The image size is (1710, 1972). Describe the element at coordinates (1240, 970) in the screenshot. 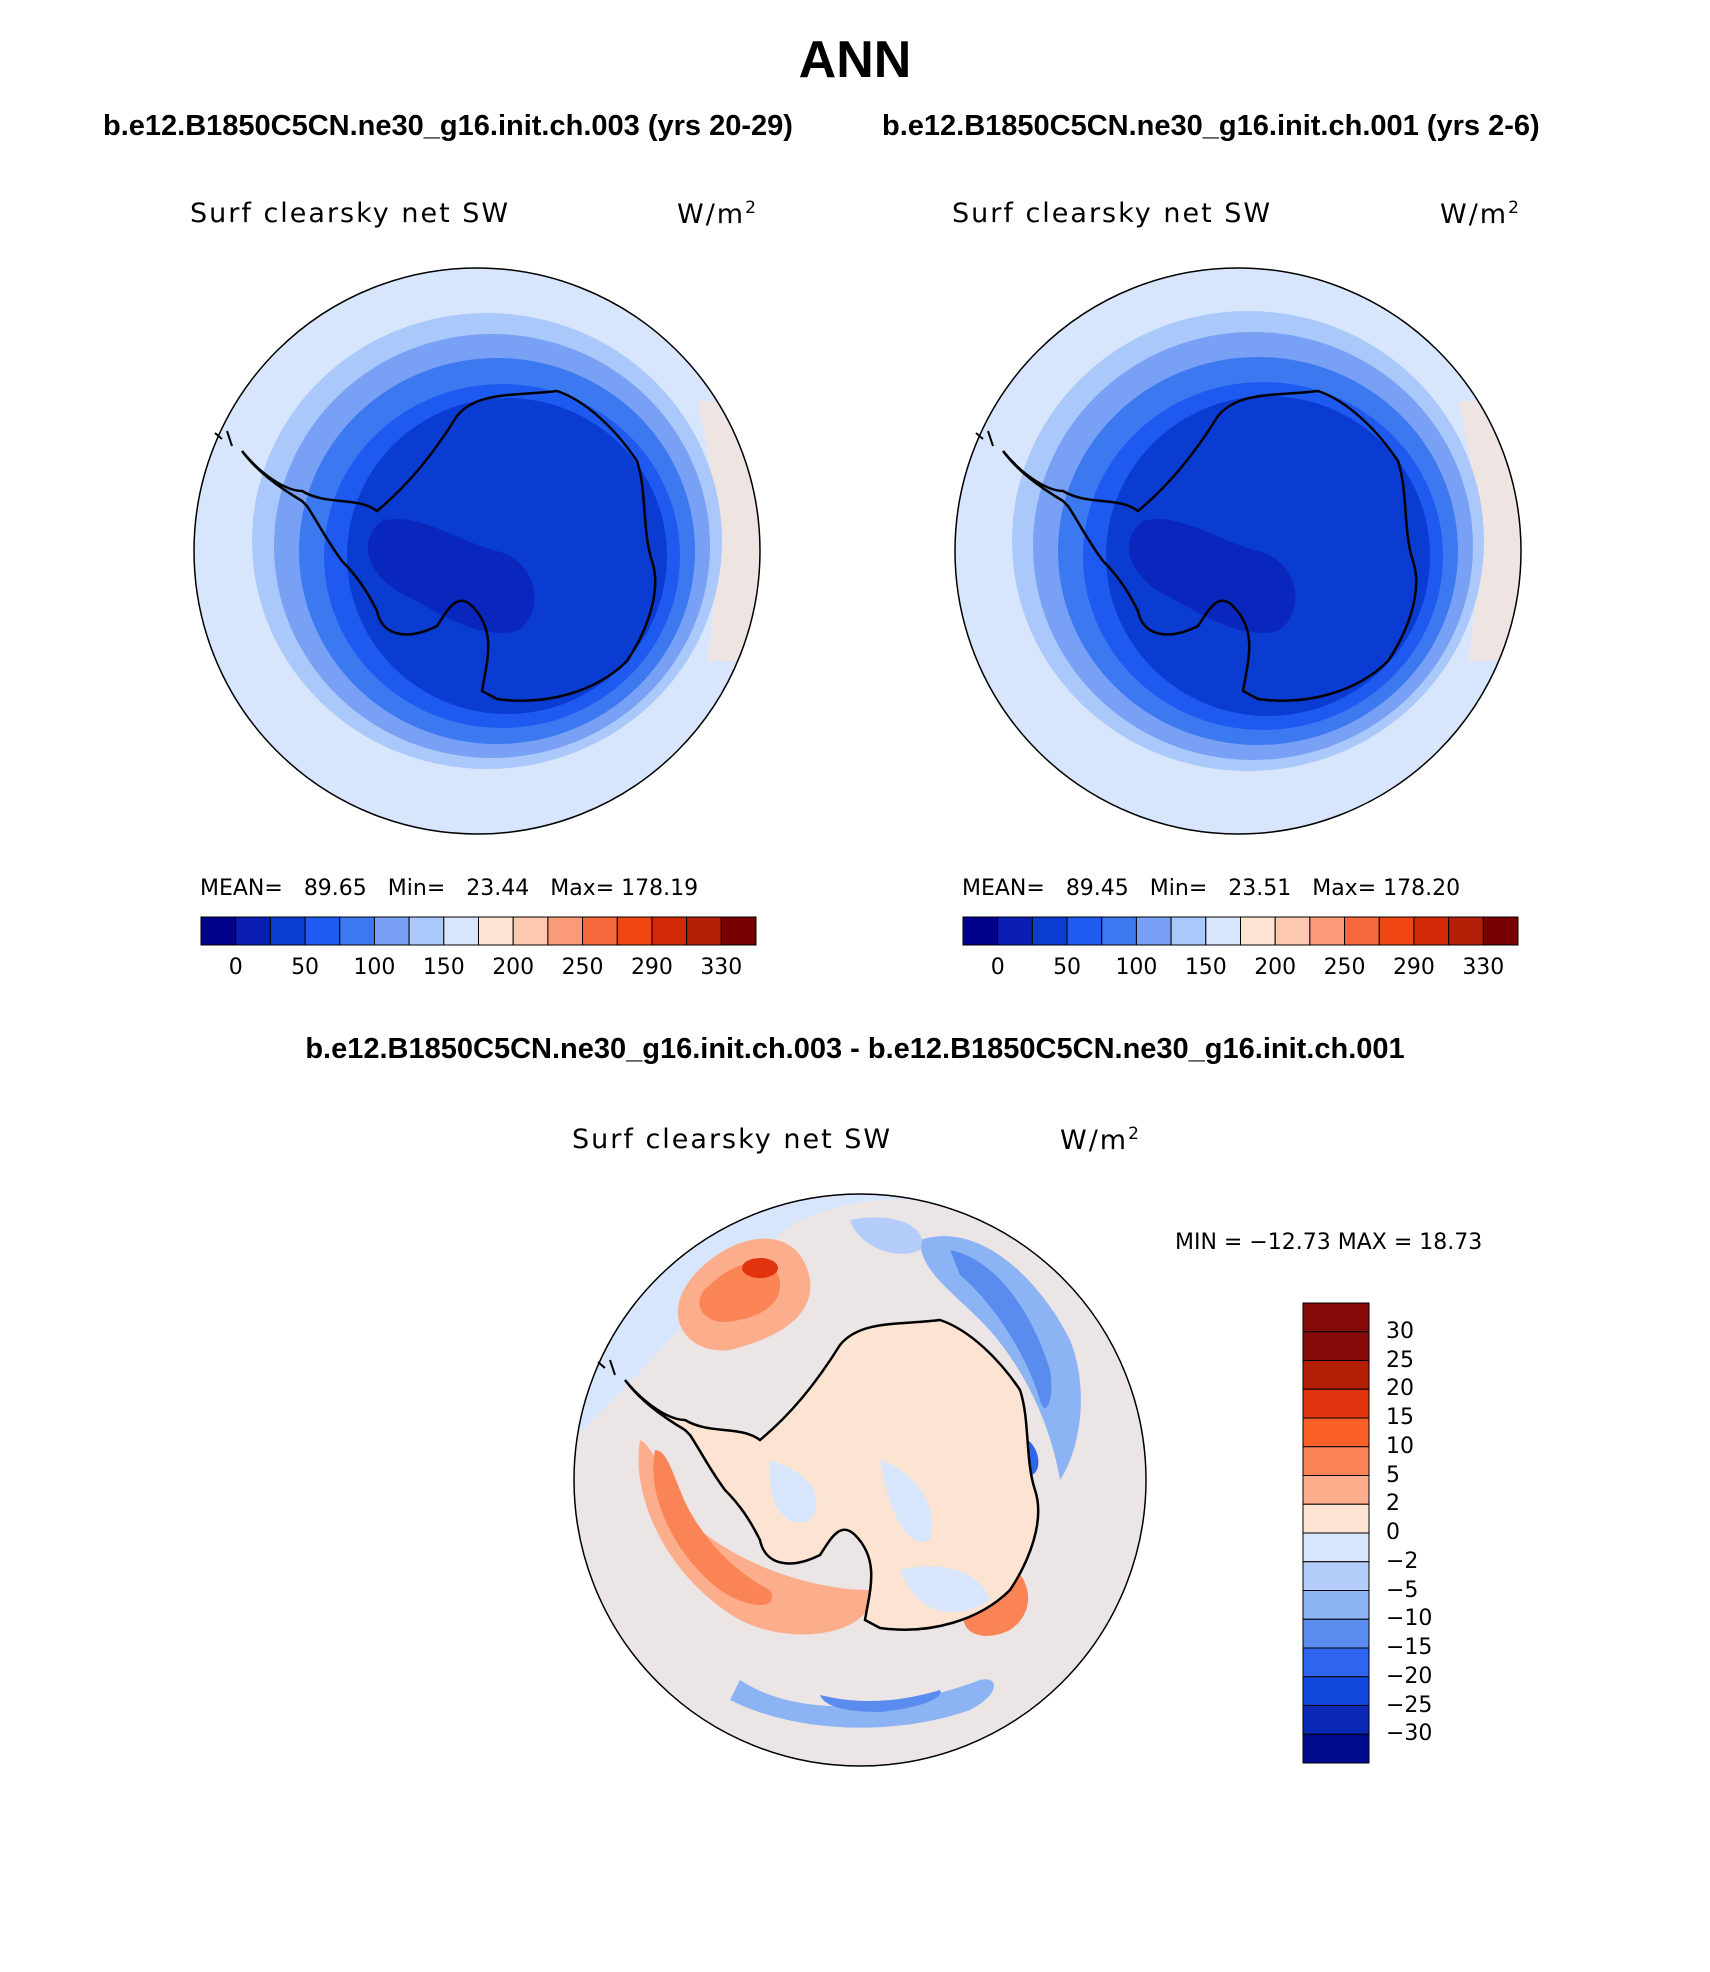

I see `right-colorbar-labels: 0 50 100 150 200 250 290 330` at that location.